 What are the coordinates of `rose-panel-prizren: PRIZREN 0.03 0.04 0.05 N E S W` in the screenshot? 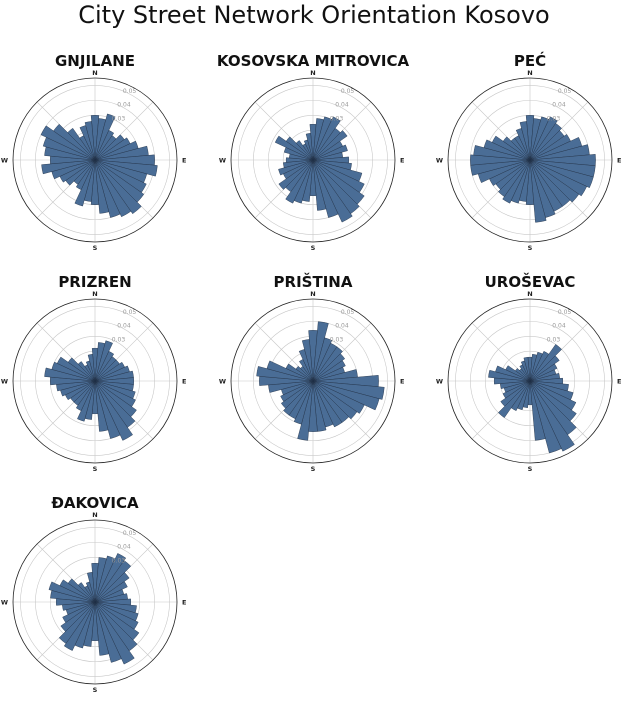 It's located at (97, 385).